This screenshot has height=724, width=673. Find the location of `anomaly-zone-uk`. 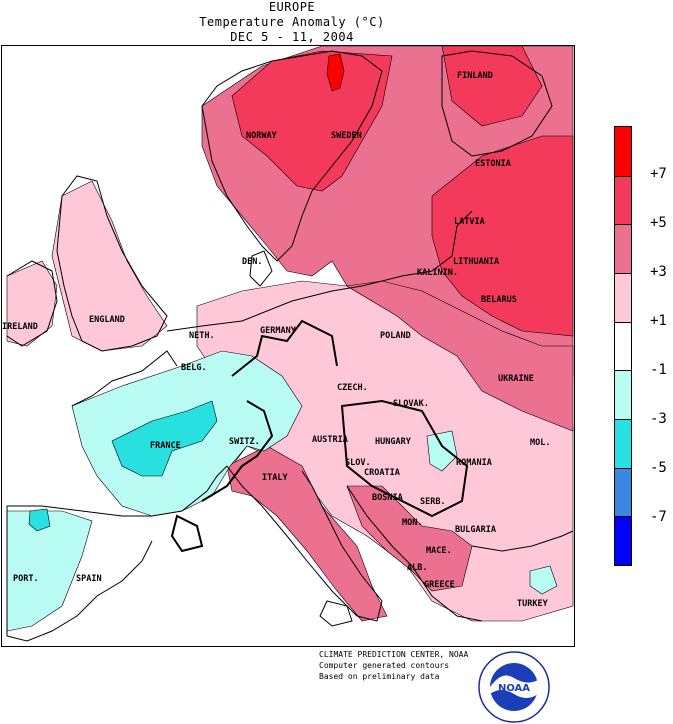

anomaly-zone-uk is located at coordinates (109, 266).